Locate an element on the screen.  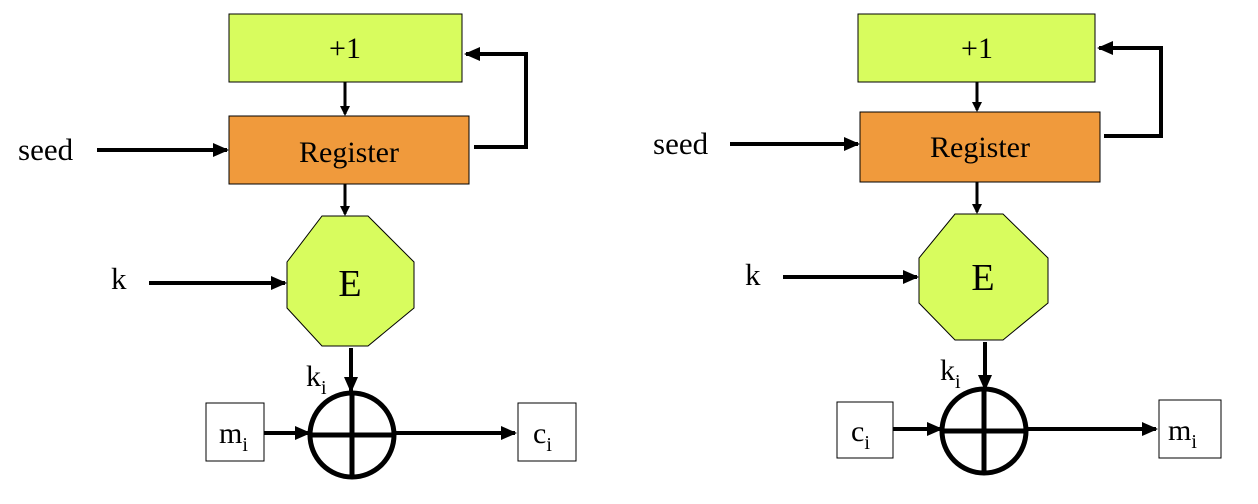
output-label: mi is located at coordinates (1182, 433).